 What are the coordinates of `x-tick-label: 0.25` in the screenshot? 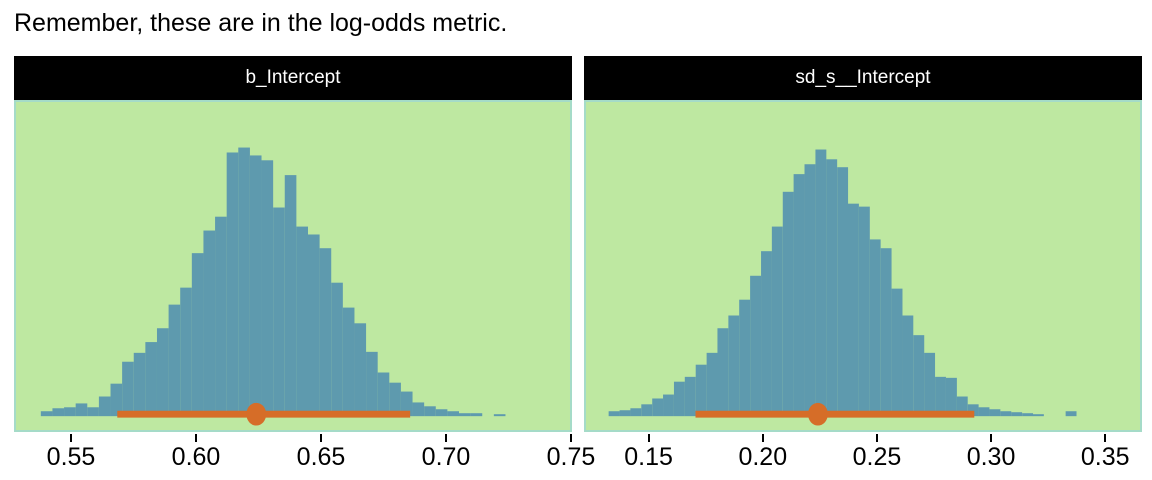 It's located at (877, 457).